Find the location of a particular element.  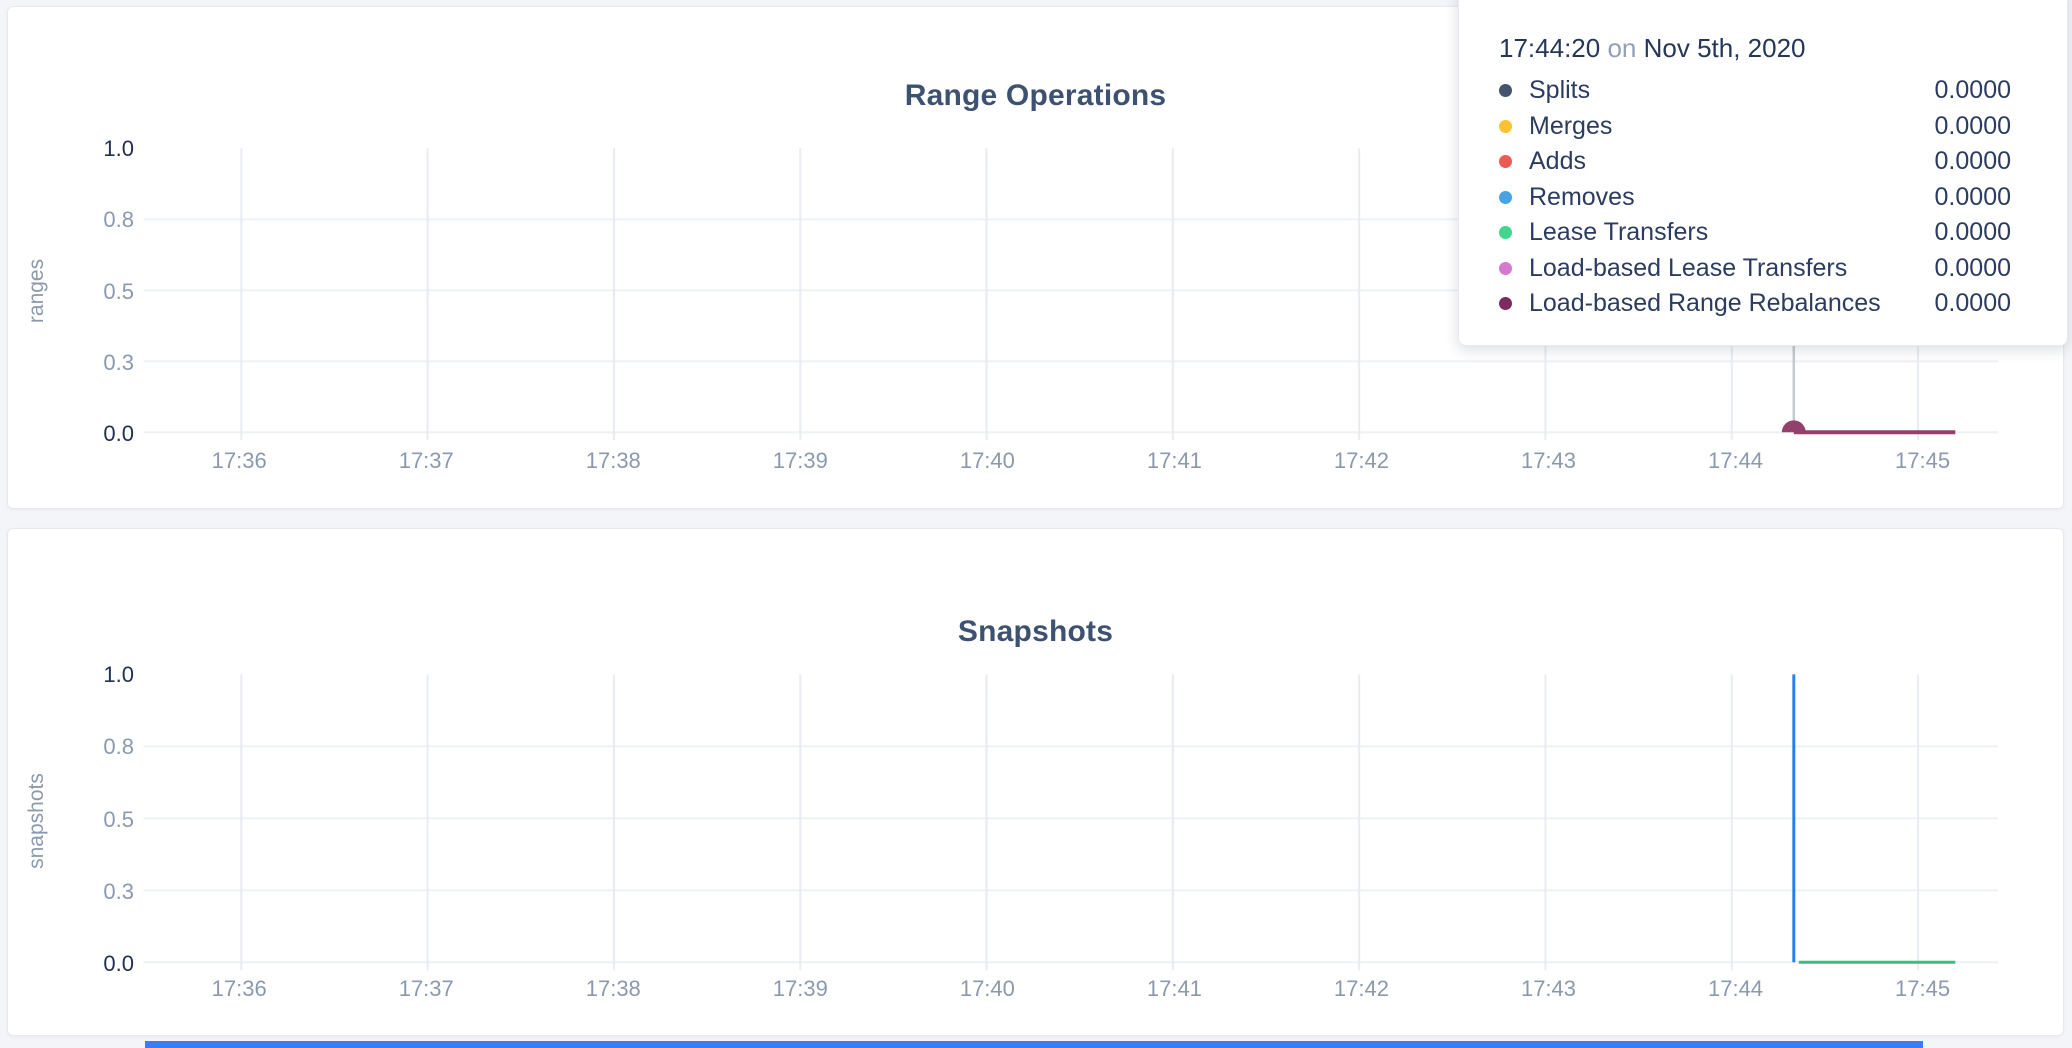

series-label: Load-based Lease Transfers is located at coordinates (1688, 267).